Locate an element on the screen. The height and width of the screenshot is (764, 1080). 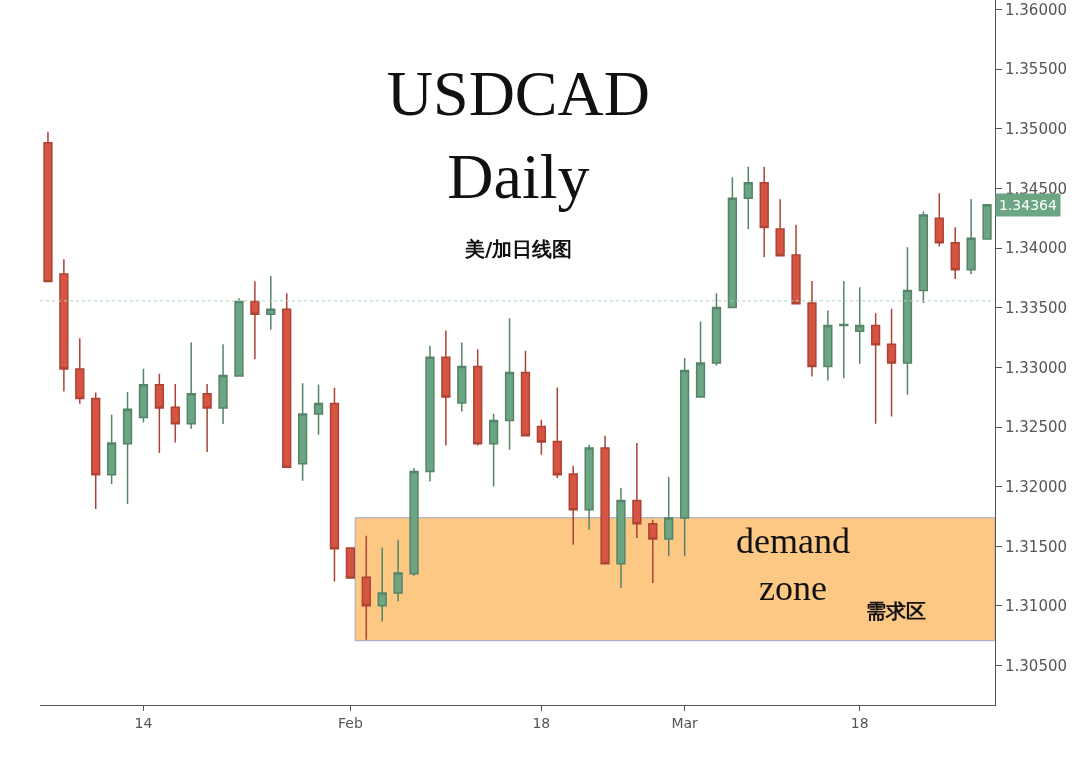
y-tick-label: 1.34000 is located at coordinates (1036, 248).